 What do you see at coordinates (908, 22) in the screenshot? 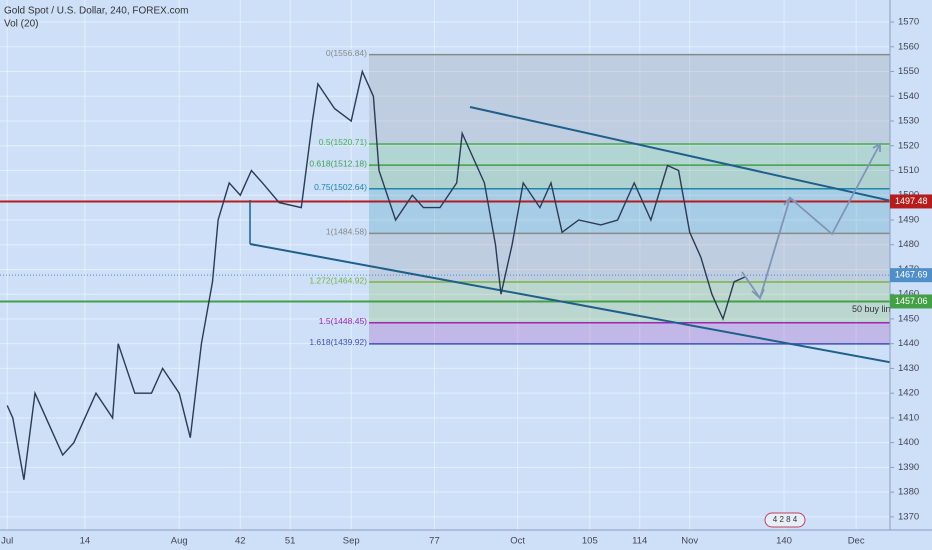
I see `y-tick-label: 1570` at bounding box center [908, 22].